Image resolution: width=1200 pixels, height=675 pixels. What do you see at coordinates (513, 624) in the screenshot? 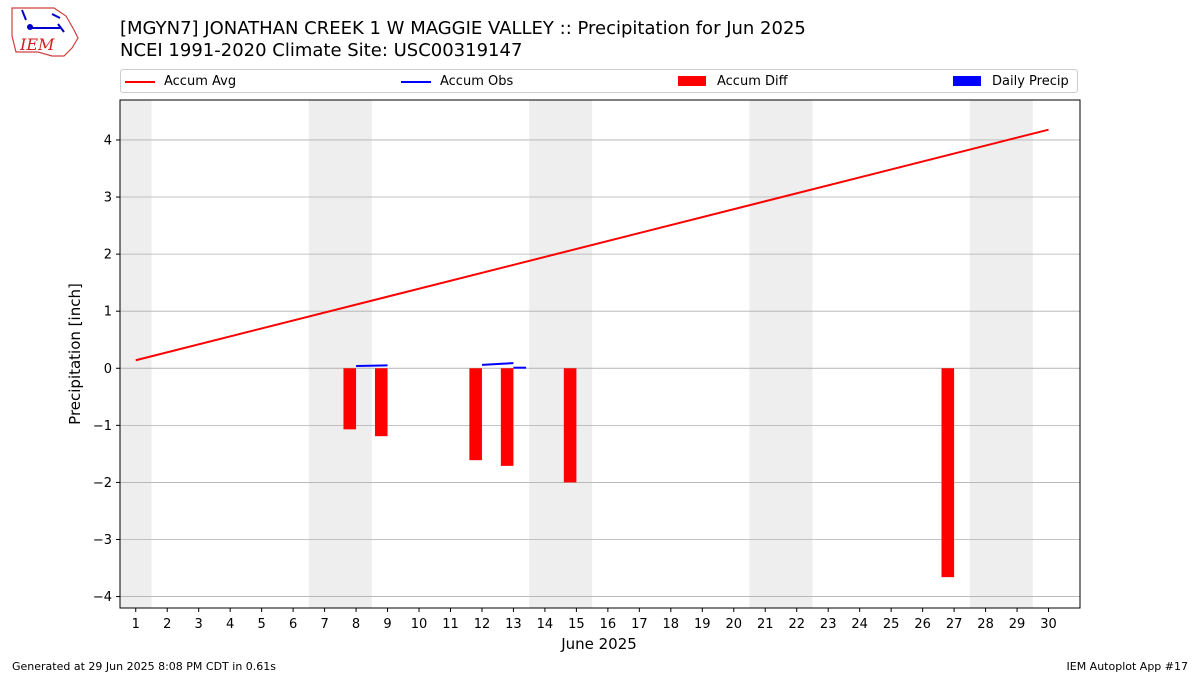
I see `x-tick-label: 13` at bounding box center [513, 624].